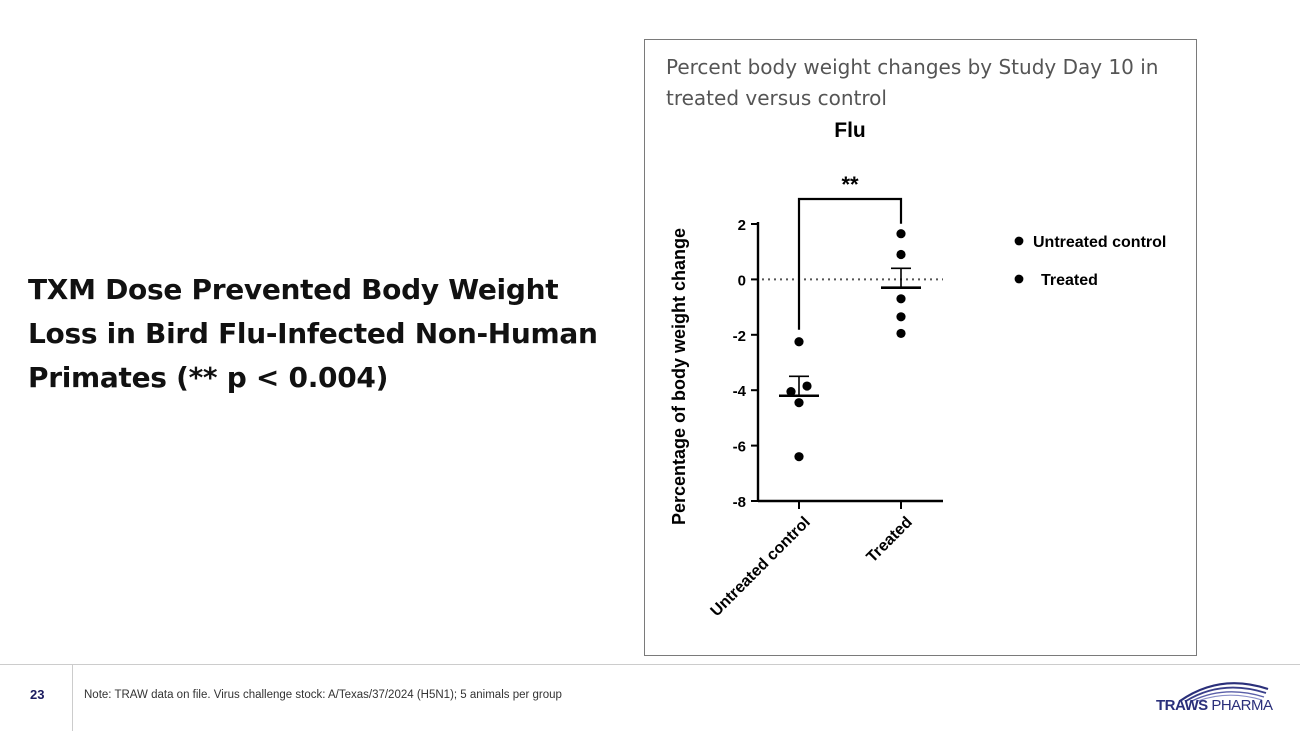 This screenshot has height=731, width=1300. Describe the element at coordinates (742, 280) in the screenshot. I see `y-tick-label: 0` at that location.